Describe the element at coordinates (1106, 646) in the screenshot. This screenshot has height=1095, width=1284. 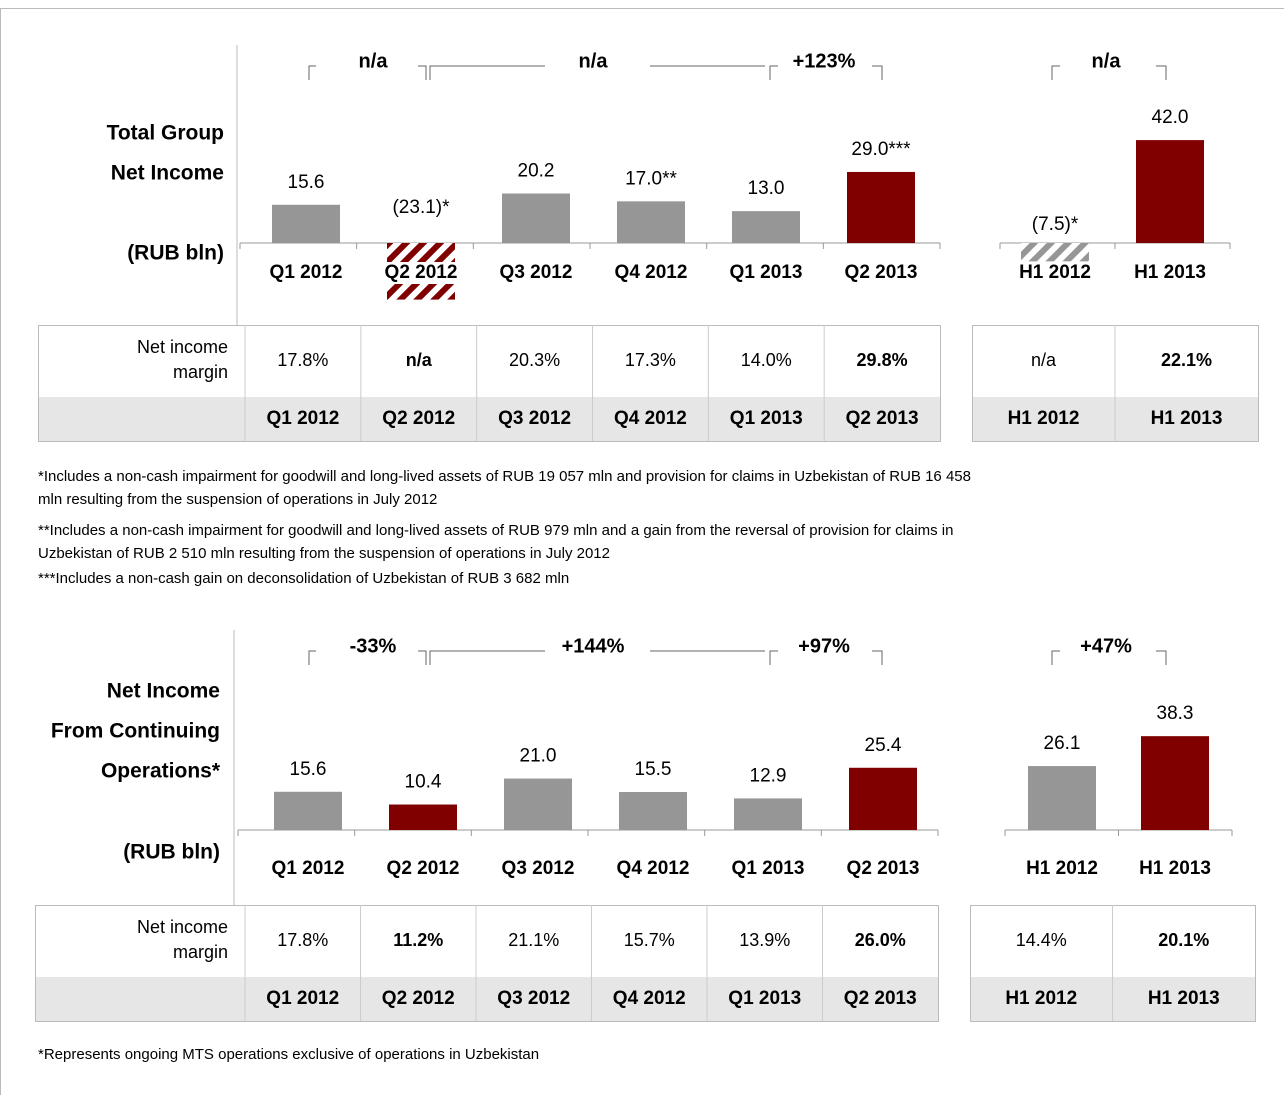
I see `growth-label: +47%` at that location.